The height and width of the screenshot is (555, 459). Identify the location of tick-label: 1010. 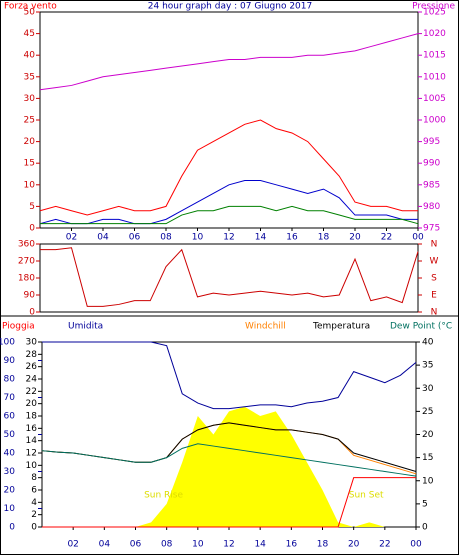
(434, 77).